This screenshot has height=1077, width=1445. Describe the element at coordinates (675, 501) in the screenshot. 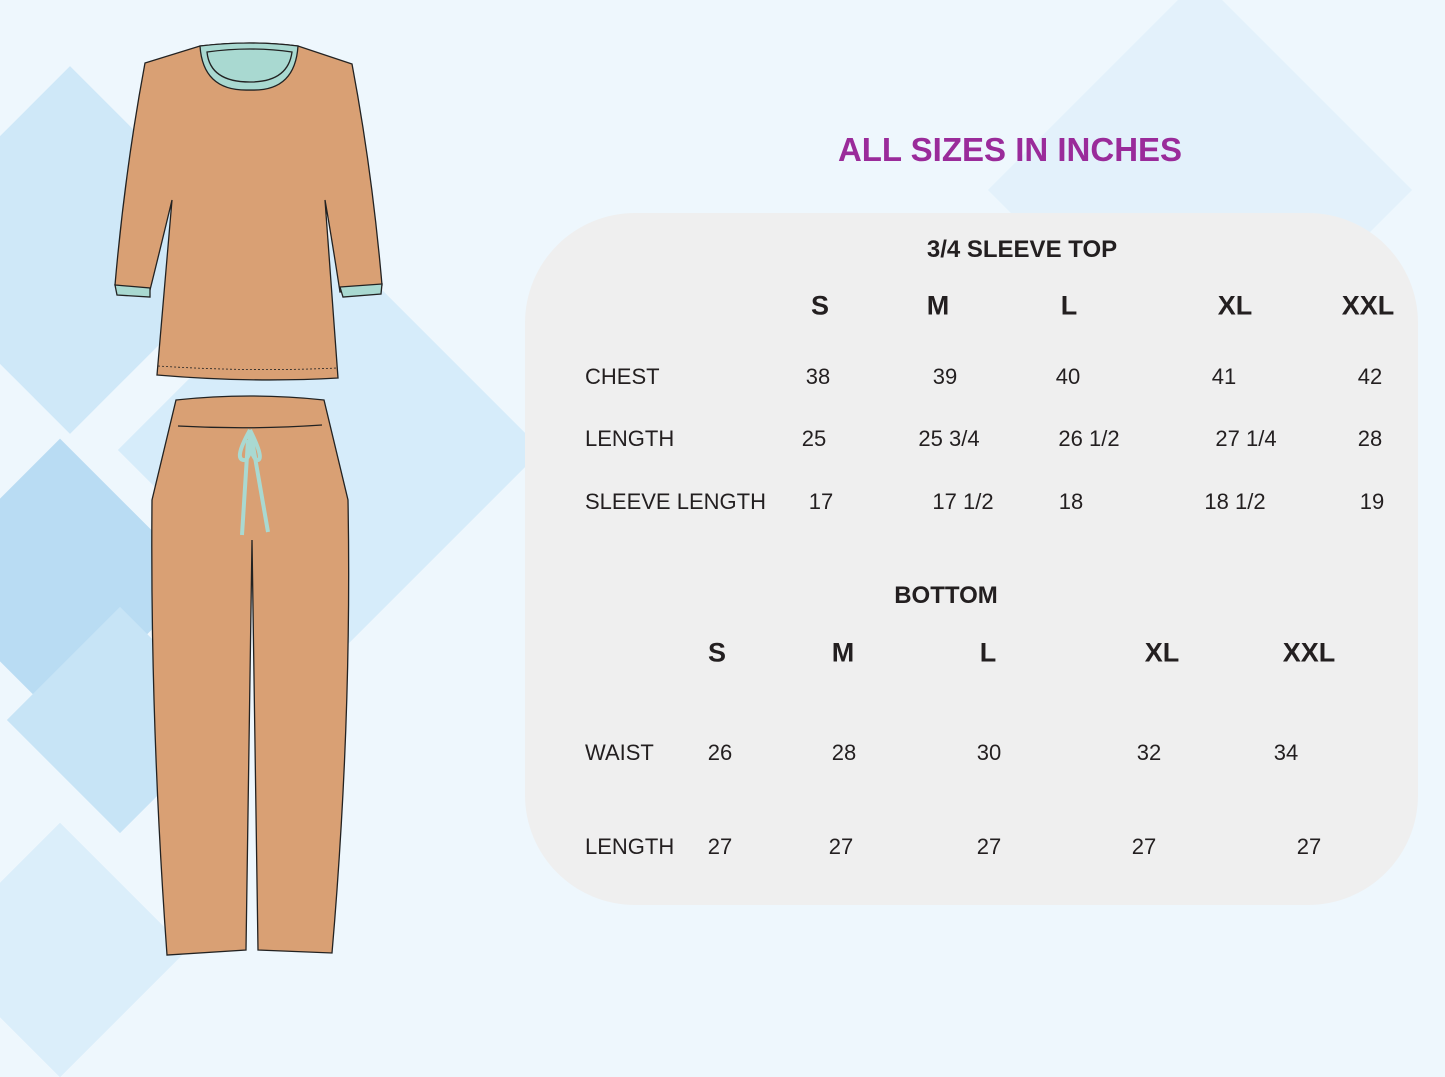

I see `row-label: SLEEVE LENGTH` at that location.